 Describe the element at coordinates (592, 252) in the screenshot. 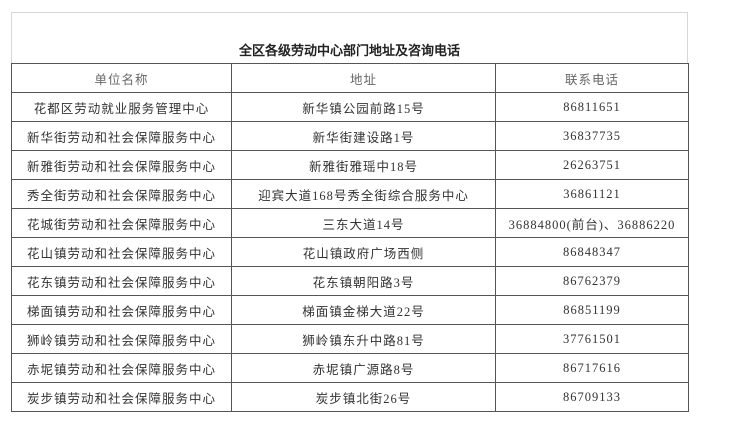

I see `table-cell: 86848347` at that location.